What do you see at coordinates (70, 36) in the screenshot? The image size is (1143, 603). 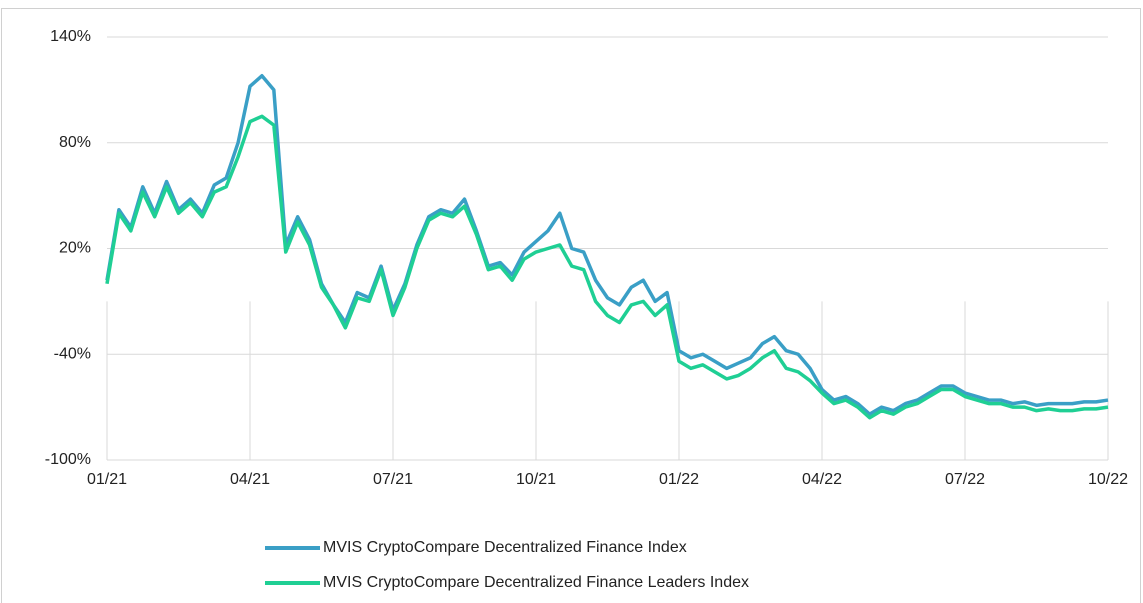 I see `y-tick-label: 140%` at bounding box center [70, 36].